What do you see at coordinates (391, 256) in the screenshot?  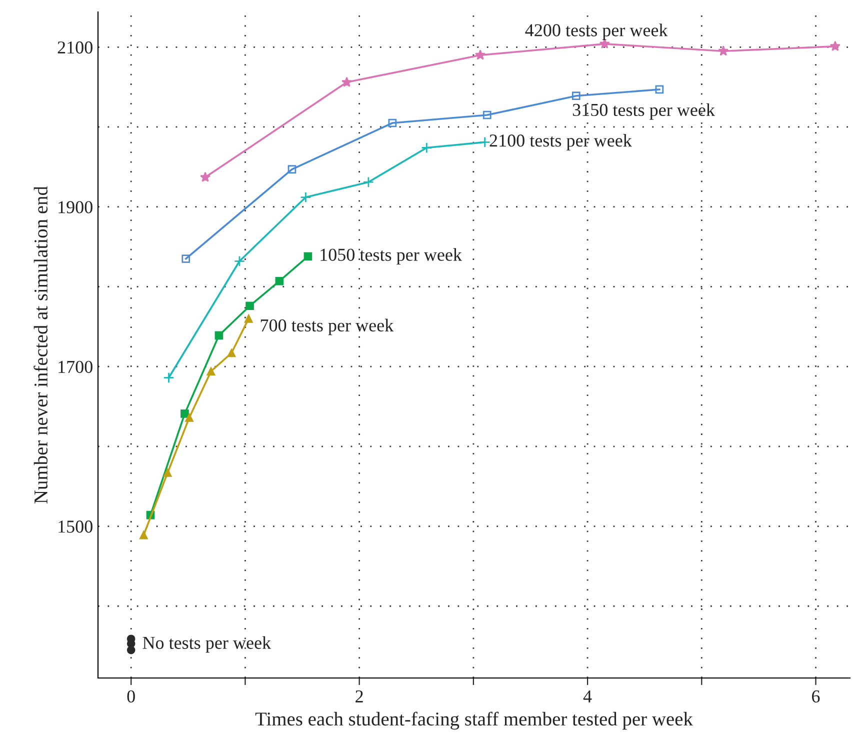 I see `series-label: 1050 tests per week` at bounding box center [391, 256].